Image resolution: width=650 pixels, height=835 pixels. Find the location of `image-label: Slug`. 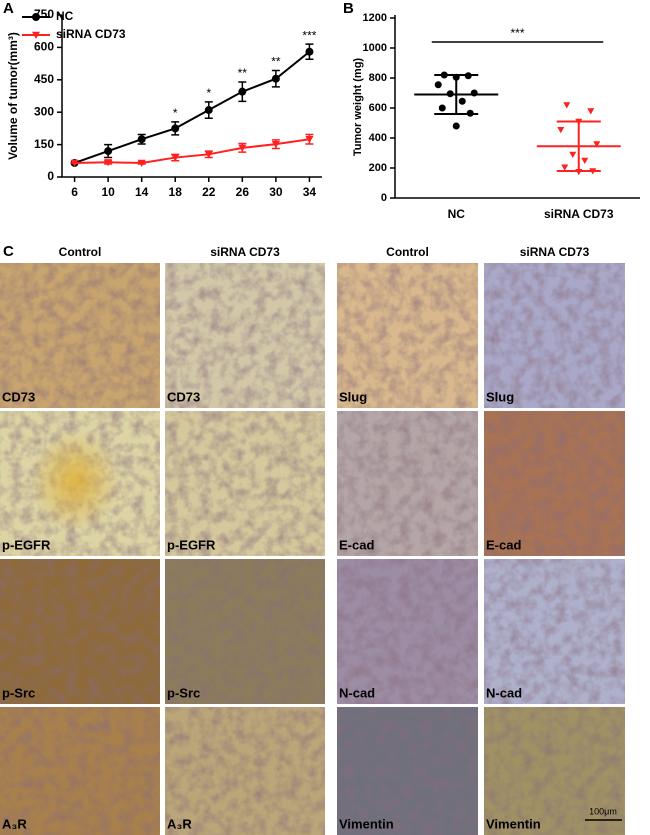

image-label: Slug is located at coordinates (353, 396).